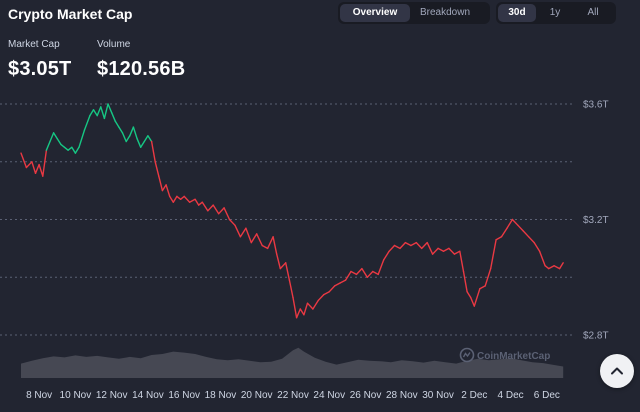  What do you see at coordinates (504, 355) in the screenshot?
I see `watermark: CoinMarketCap` at bounding box center [504, 355].